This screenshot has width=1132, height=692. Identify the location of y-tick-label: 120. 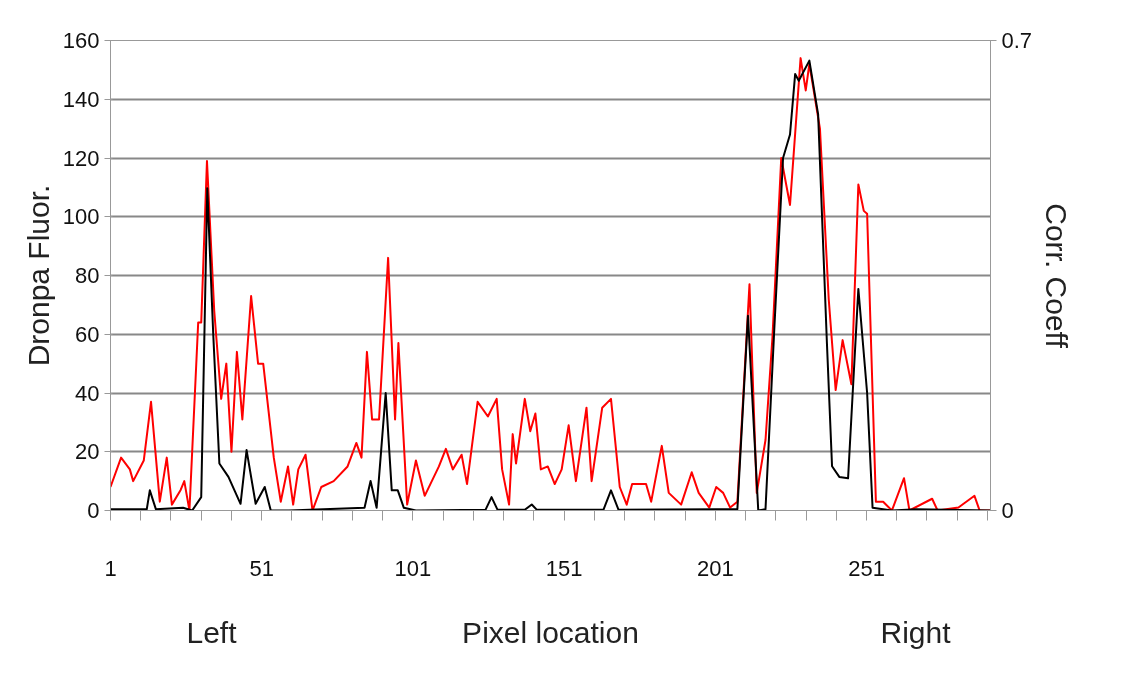
(81, 158).